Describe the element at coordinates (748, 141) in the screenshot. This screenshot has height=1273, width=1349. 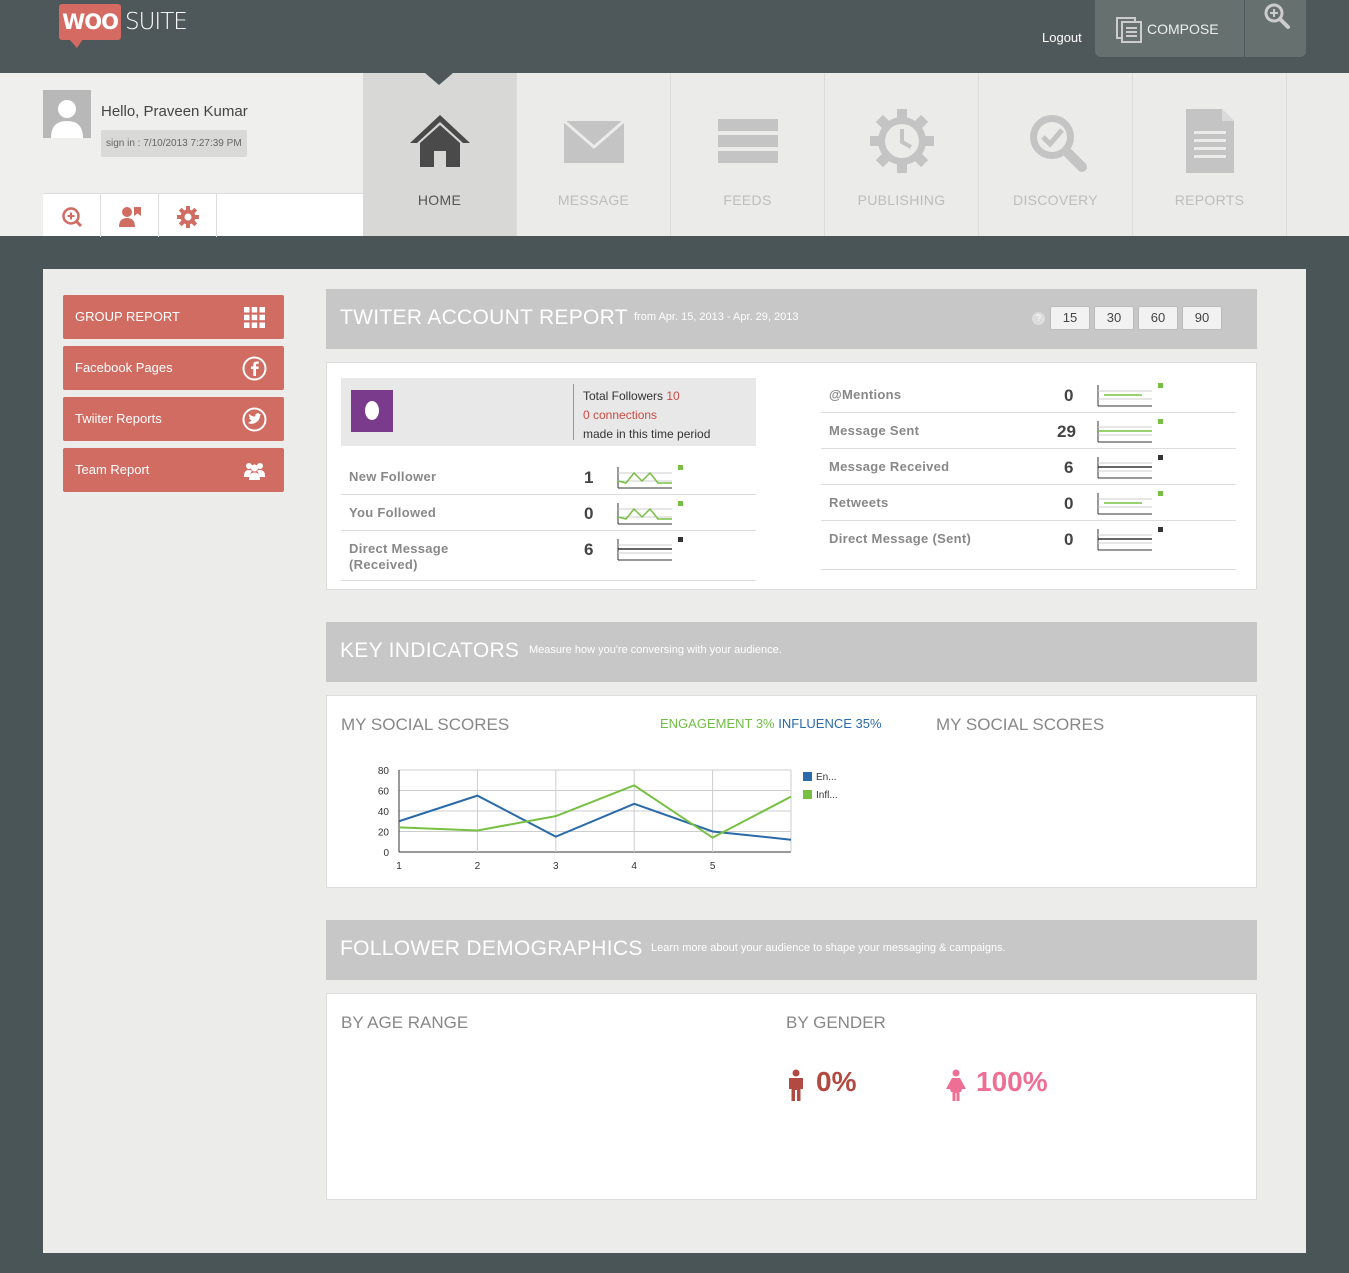
I see `feeds-icon` at that location.